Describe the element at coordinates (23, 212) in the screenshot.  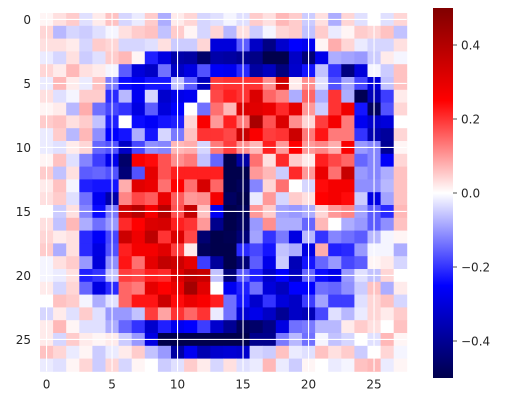
I see `y-tick-label: 15` at that location.